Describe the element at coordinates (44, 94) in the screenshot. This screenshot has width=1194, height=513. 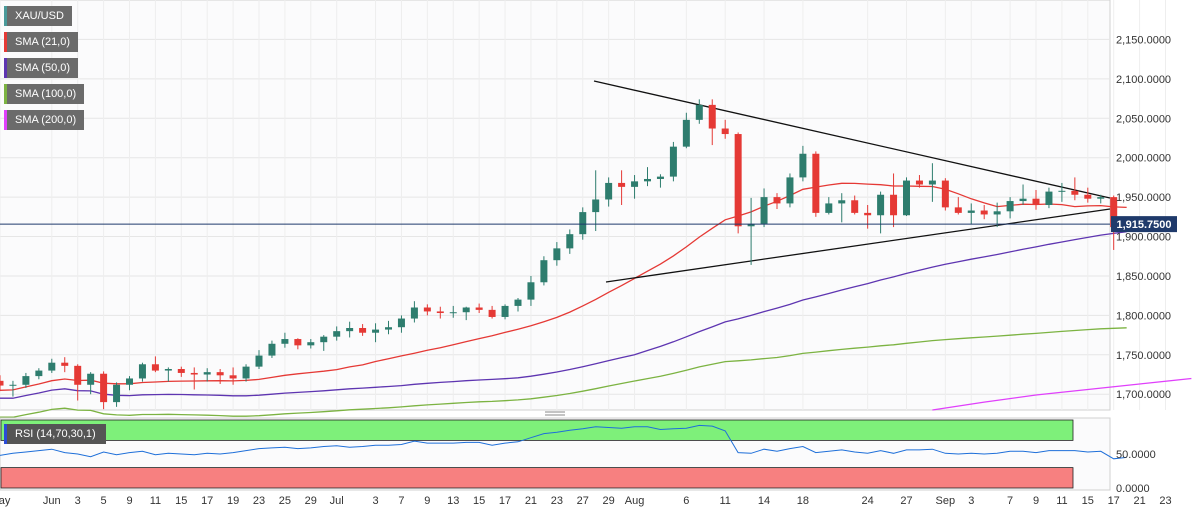
I see `legend-item: SMA (100,0)` at that location.